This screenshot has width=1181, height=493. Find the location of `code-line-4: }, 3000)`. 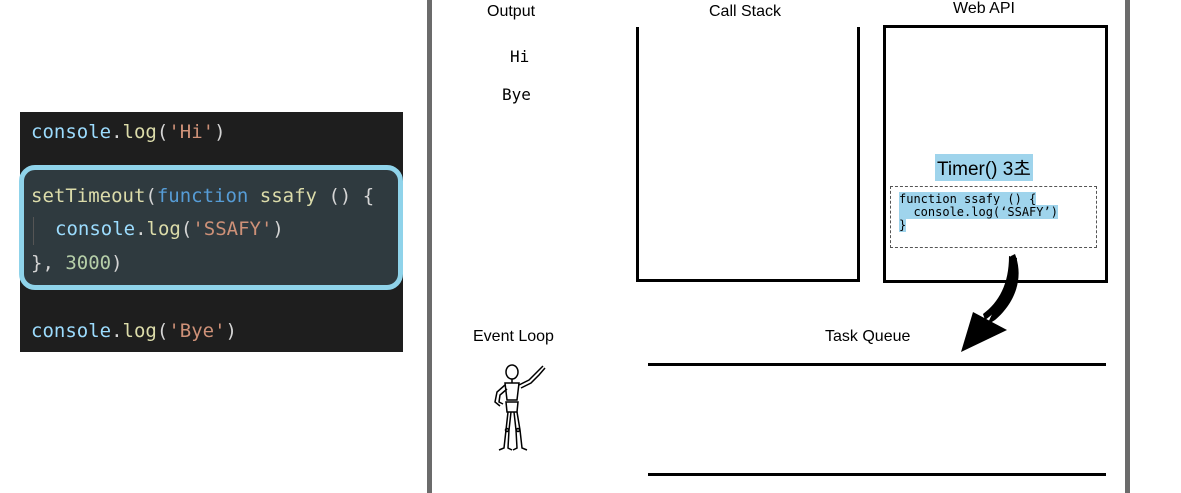

code-line-4: }, 3000) is located at coordinates (77, 263).